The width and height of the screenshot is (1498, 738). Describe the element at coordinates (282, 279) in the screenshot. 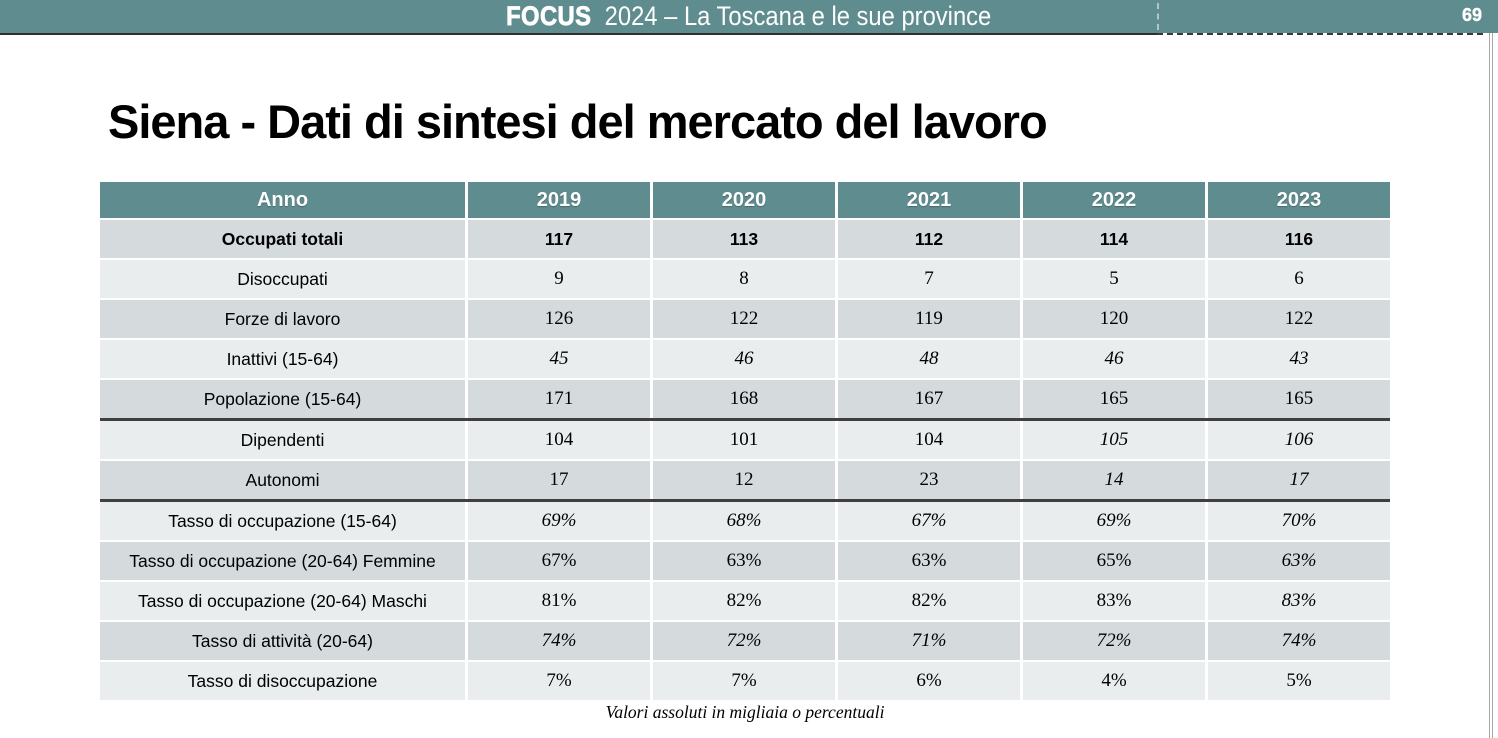

I see `row-label: Disoccupati` at that location.